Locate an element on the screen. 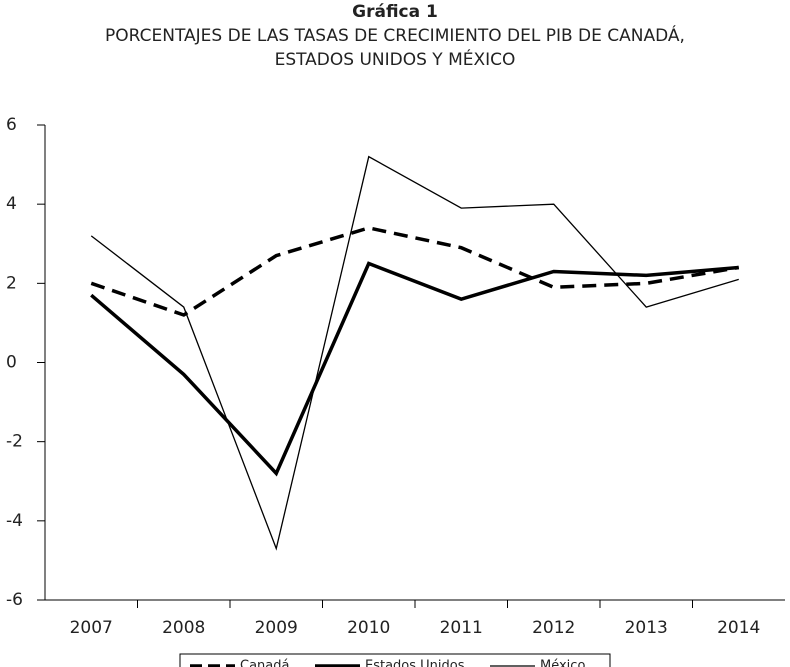 The image size is (790, 667). y-tick-label: -6 is located at coordinates (14, 600).